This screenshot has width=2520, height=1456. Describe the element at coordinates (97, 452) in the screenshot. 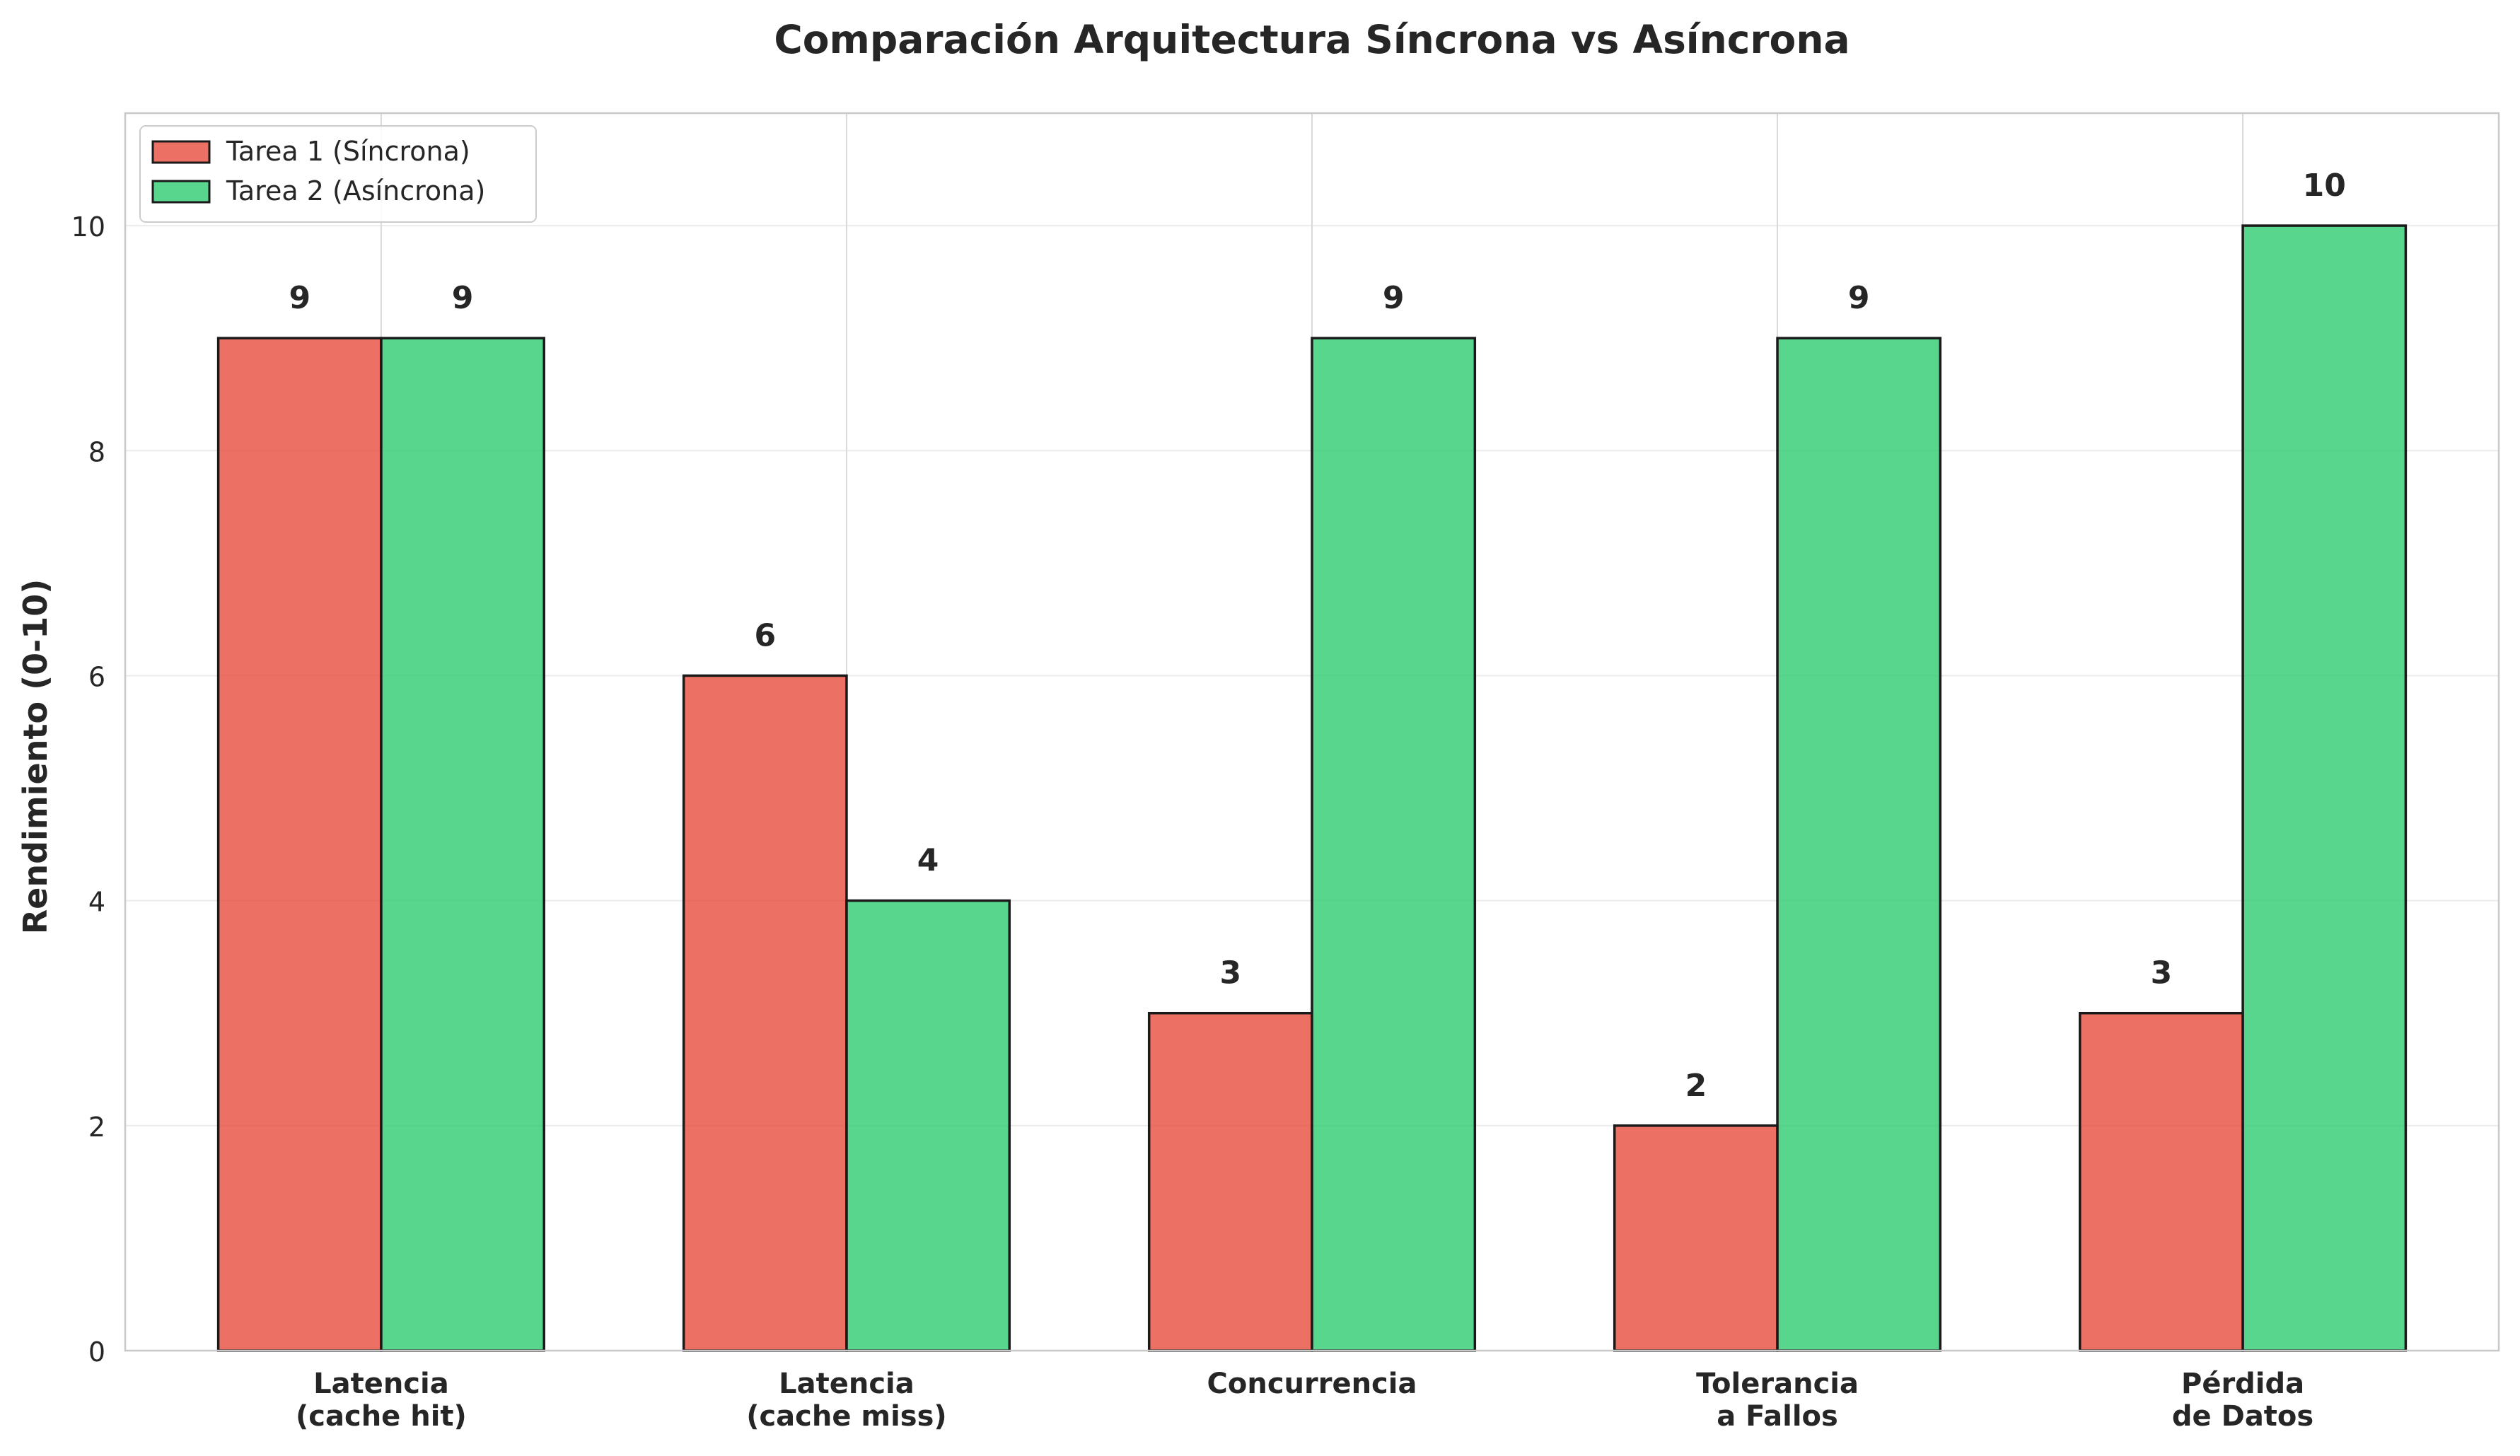

I see `y-tick-label: 8` at that location.